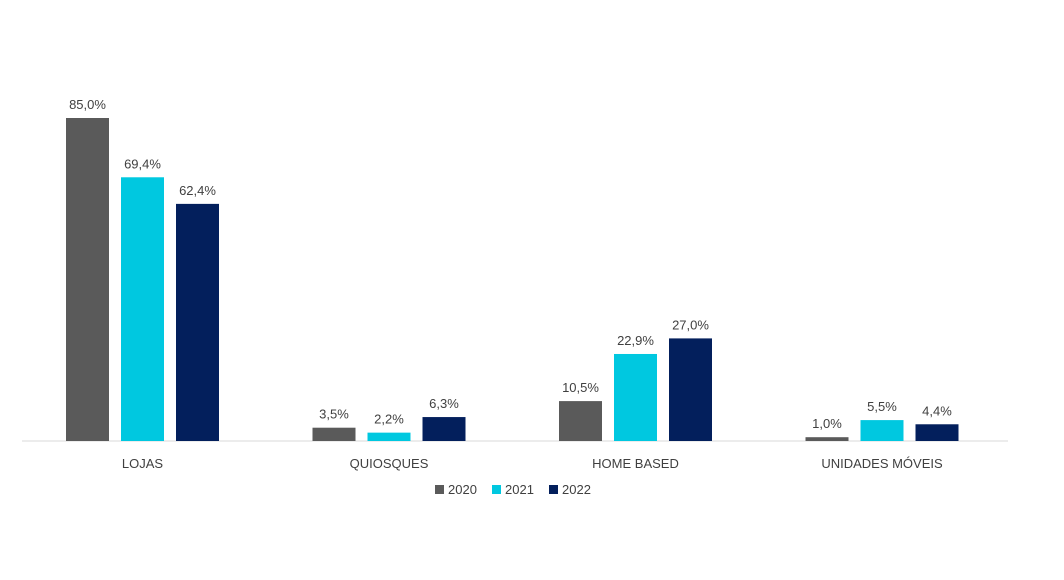 Image resolution: width=1064 pixels, height=580 pixels. What do you see at coordinates (439, 489) in the screenshot?
I see `legend-swatch-2020` at bounding box center [439, 489].